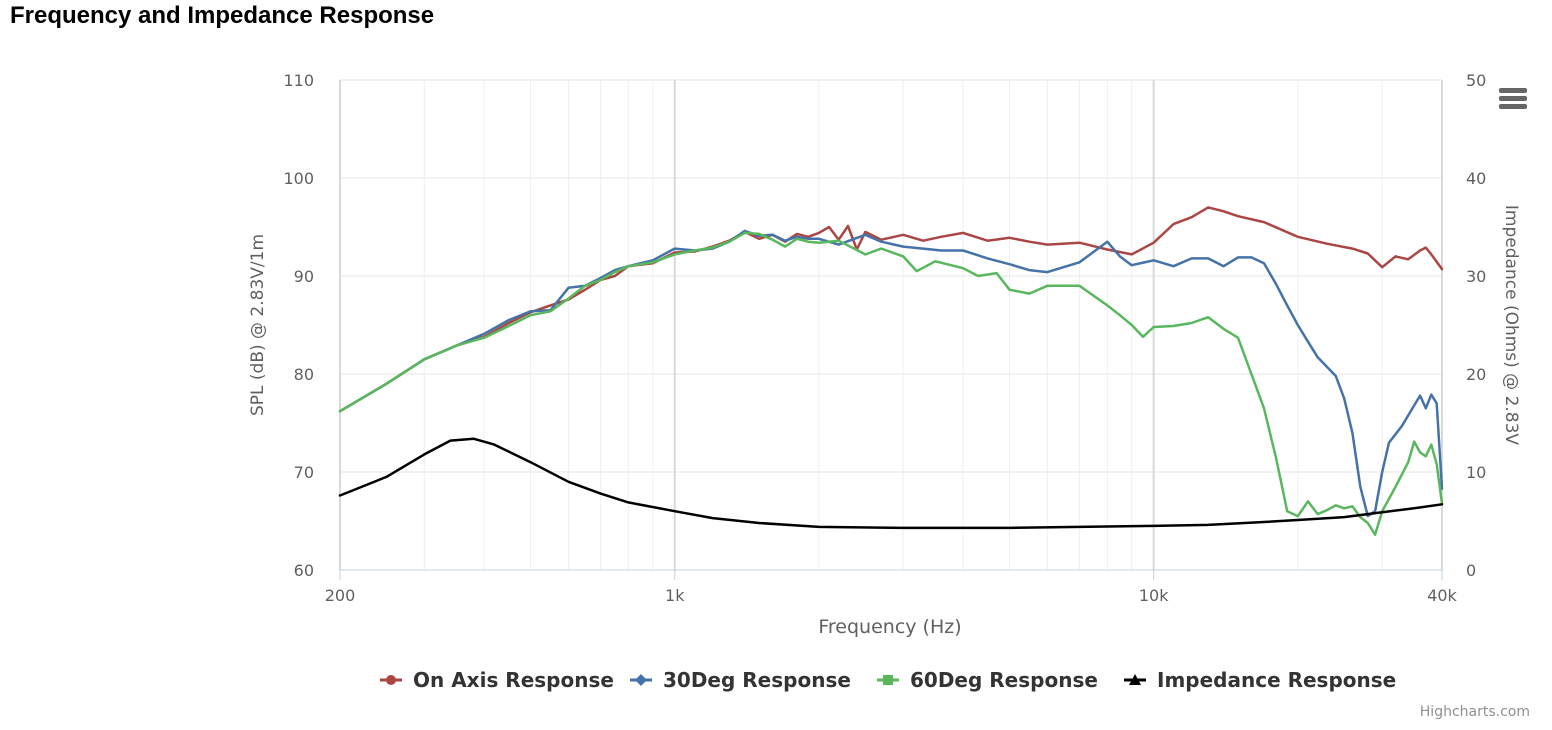 The width and height of the screenshot is (1552, 730). What do you see at coordinates (304, 276) in the screenshot?
I see `y-tick-label: 90` at bounding box center [304, 276].